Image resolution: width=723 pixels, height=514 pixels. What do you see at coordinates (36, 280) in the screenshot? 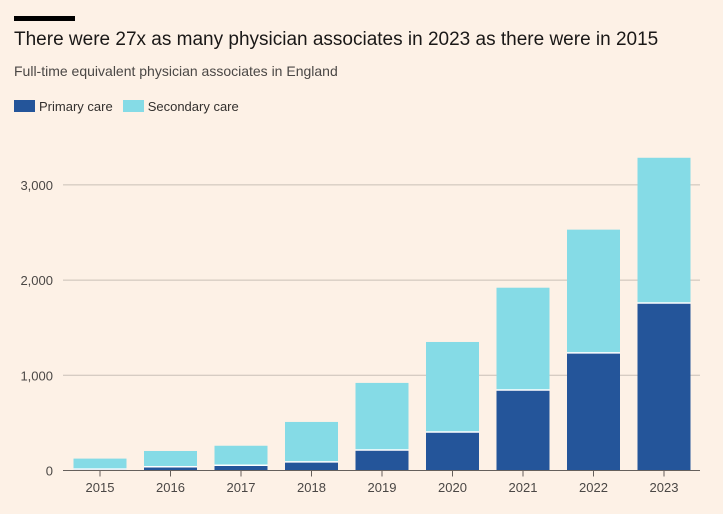
I see `y-tick-label: 2,000` at bounding box center [36, 280].